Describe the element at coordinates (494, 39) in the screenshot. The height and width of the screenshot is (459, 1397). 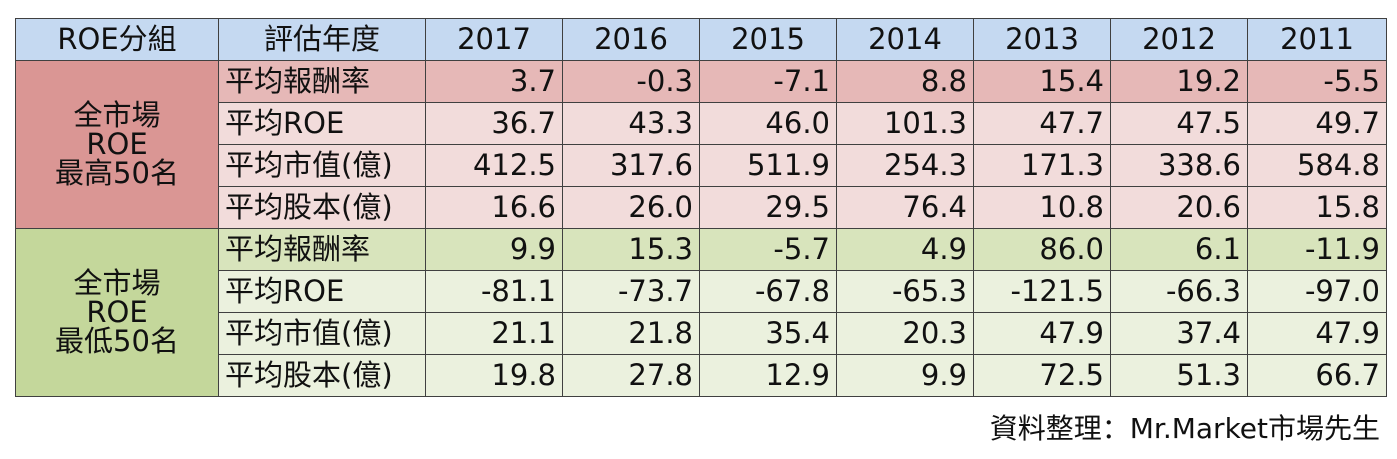
I see `header-year-2017: 2017` at that location.